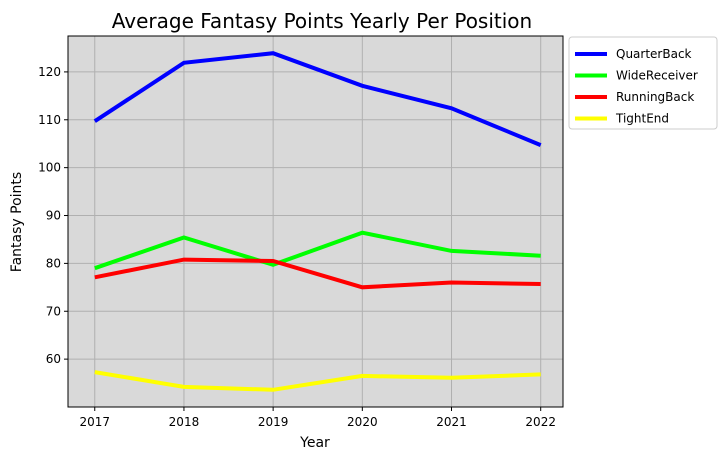 The height and width of the screenshot is (460, 724). Describe the element at coordinates (53, 311) in the screenshot. I see `y-tick-label: 70` at that location.